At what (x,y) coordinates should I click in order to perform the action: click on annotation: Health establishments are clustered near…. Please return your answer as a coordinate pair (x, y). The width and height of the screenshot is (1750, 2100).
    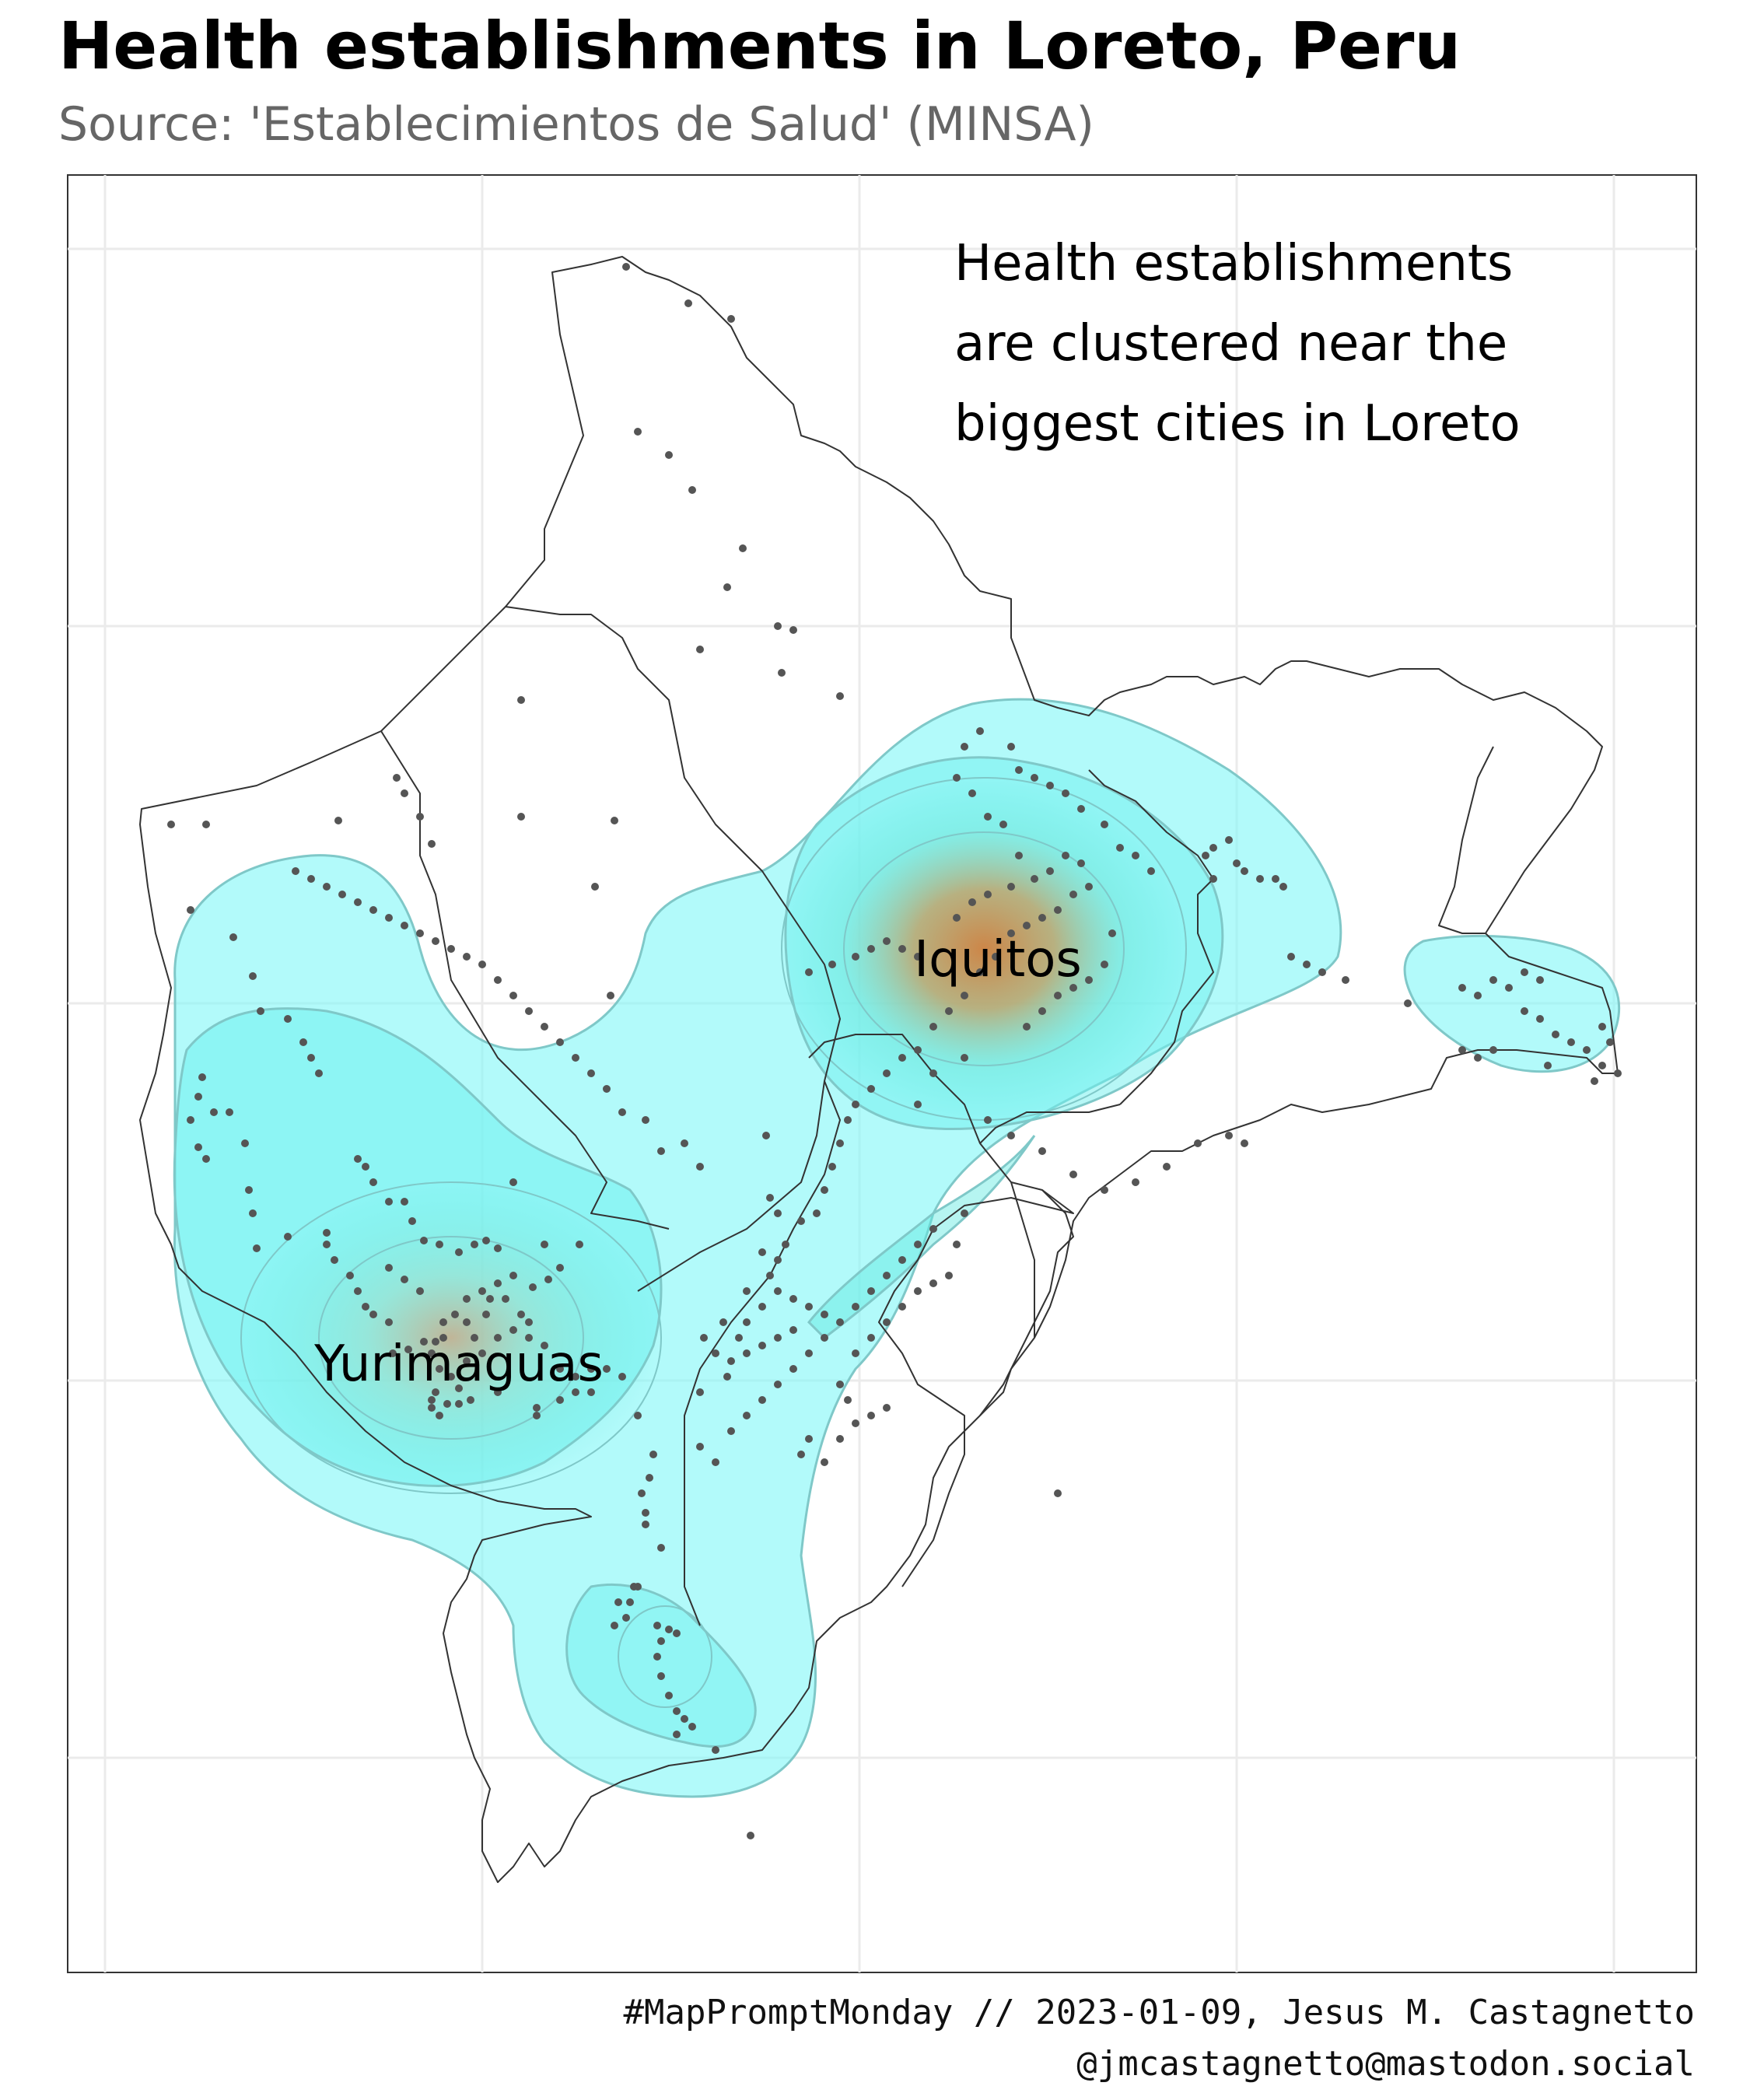
    Looking at the image, I should click on (1237, 344).